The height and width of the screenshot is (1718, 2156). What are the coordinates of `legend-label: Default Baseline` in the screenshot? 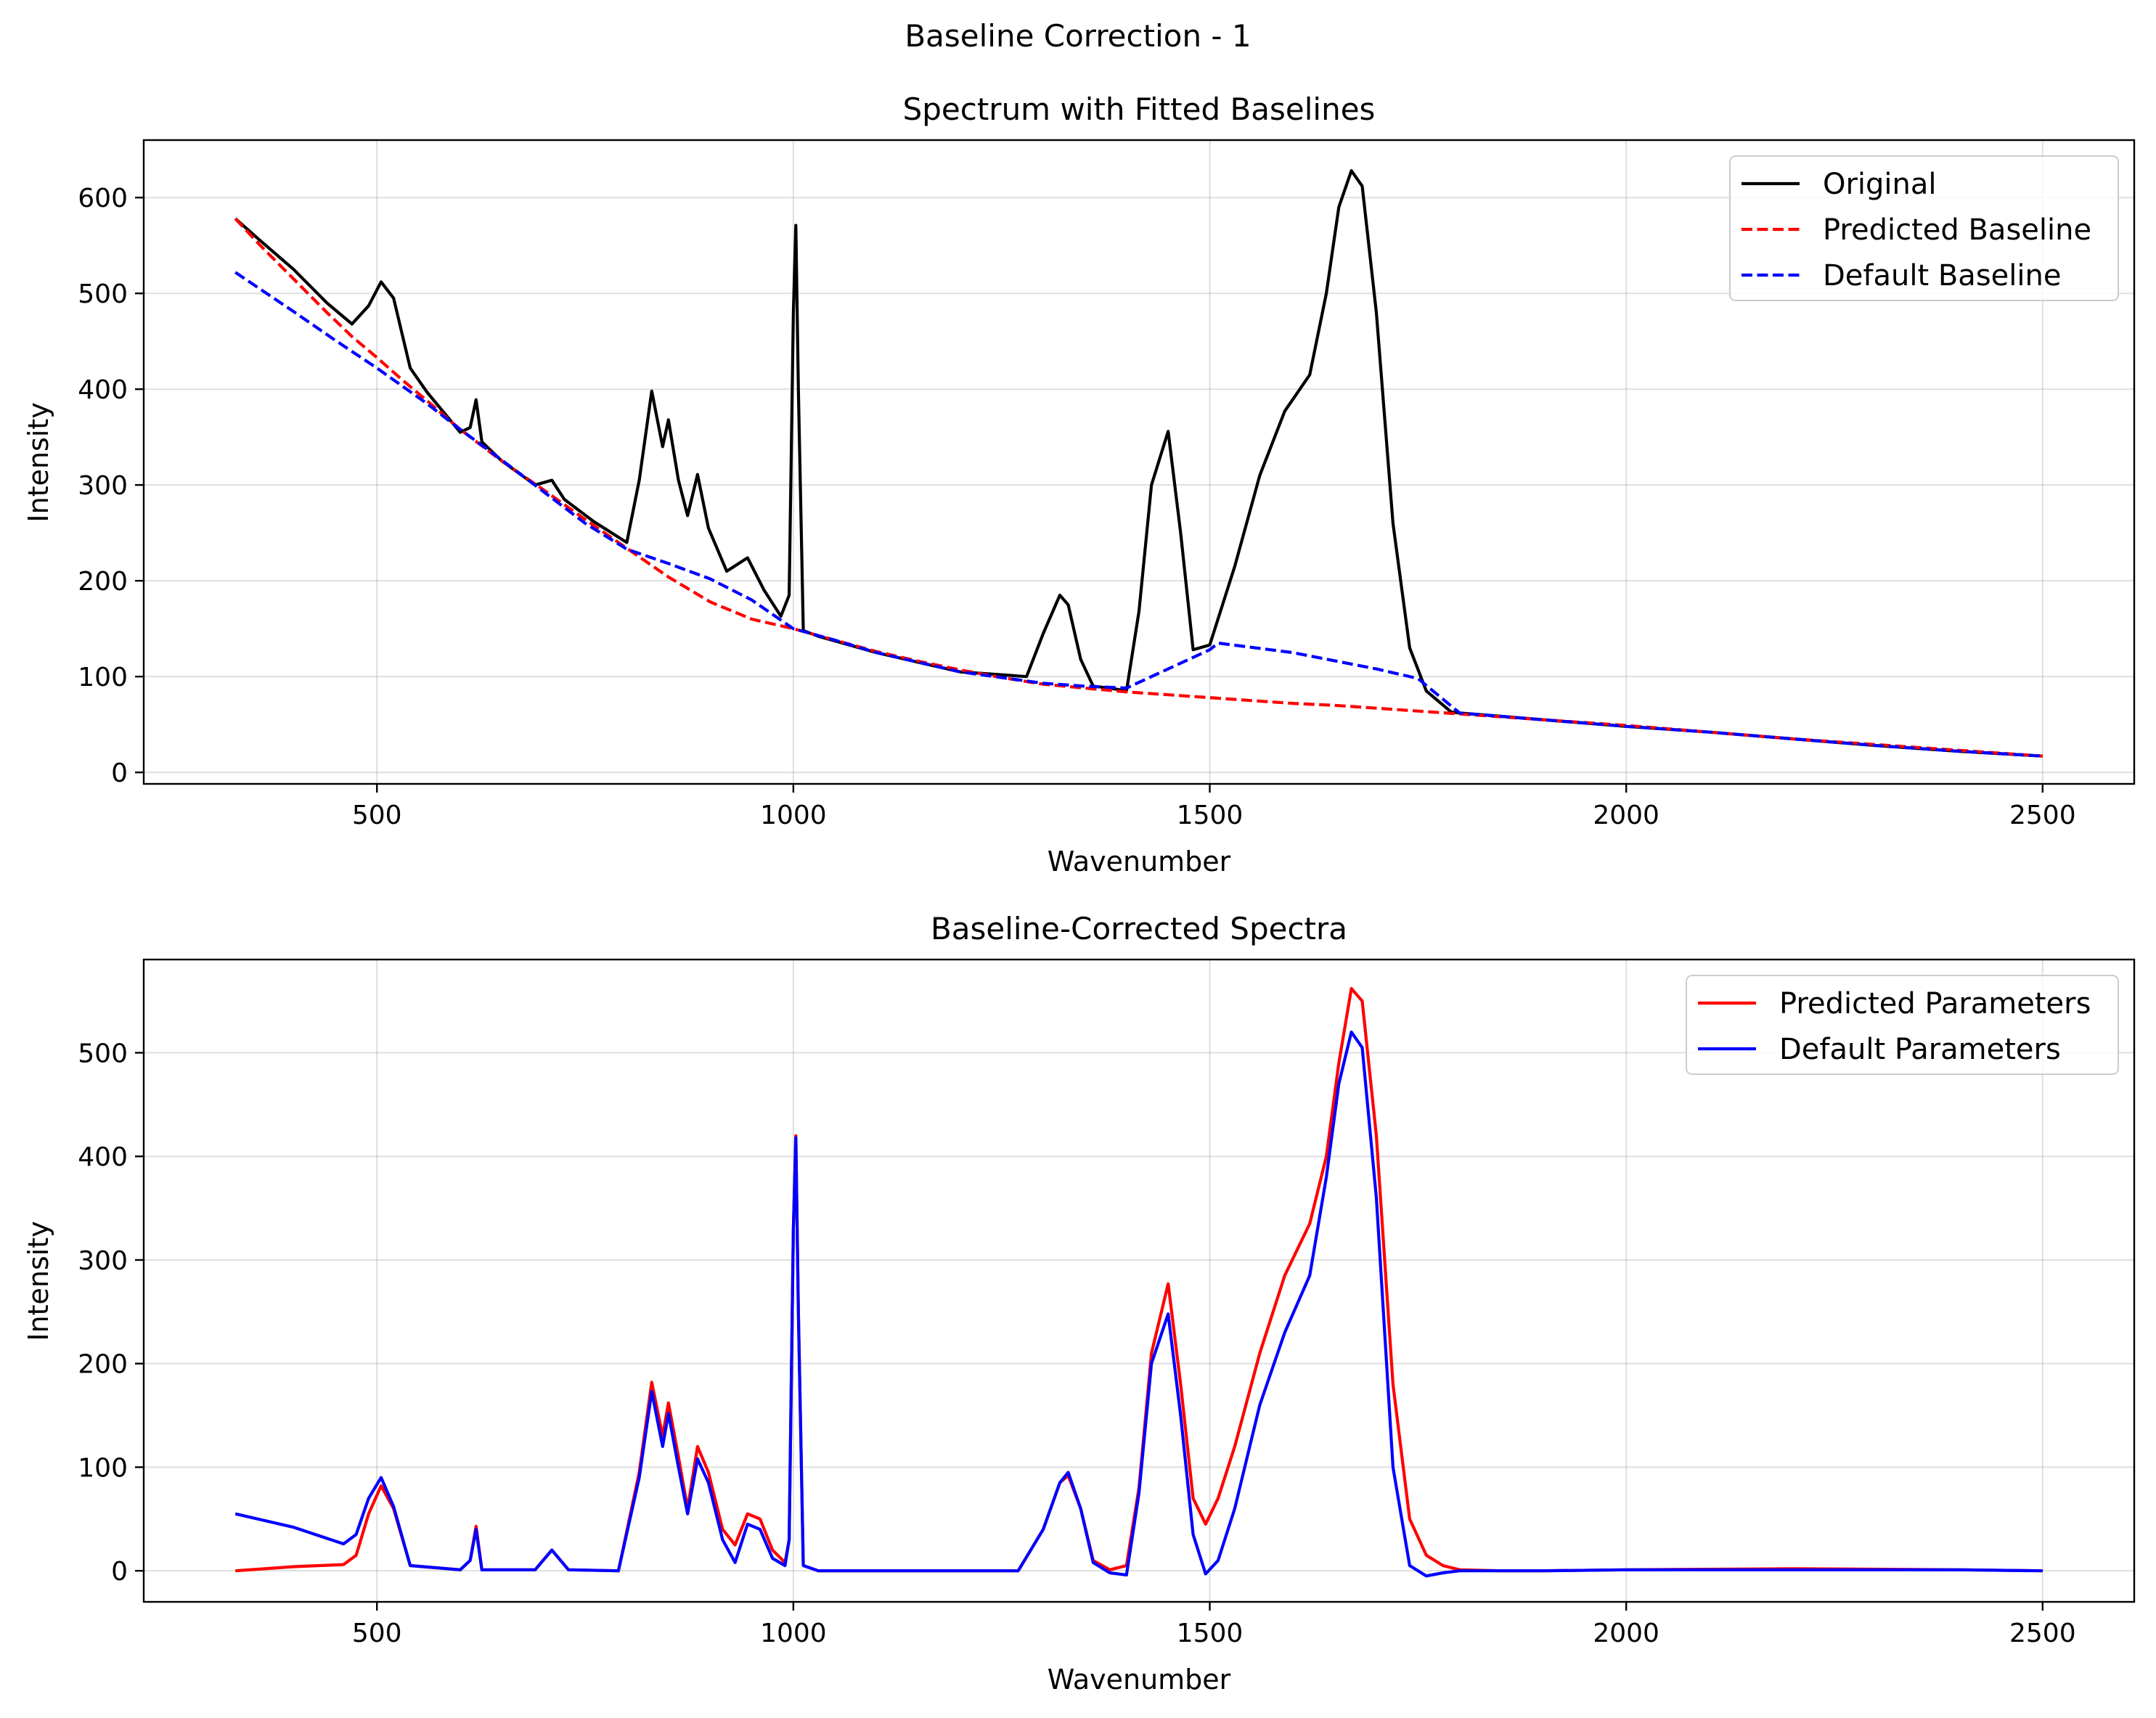 It's located at (1942, 276).